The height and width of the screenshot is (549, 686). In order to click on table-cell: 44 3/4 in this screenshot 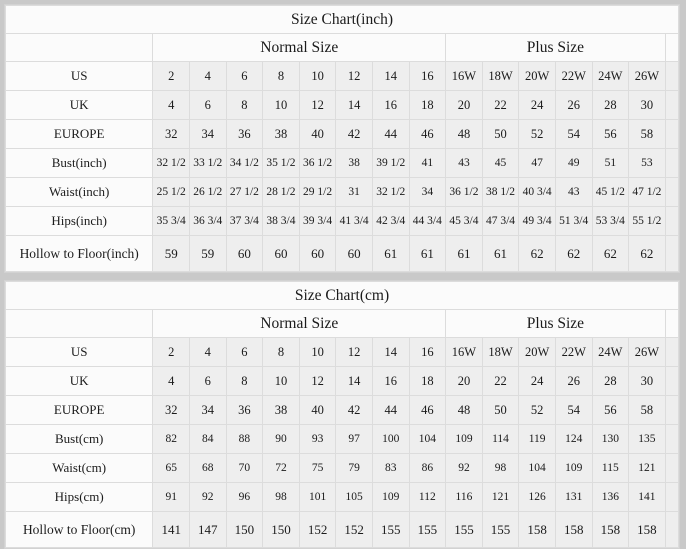, I will do `click(427, 221)`.